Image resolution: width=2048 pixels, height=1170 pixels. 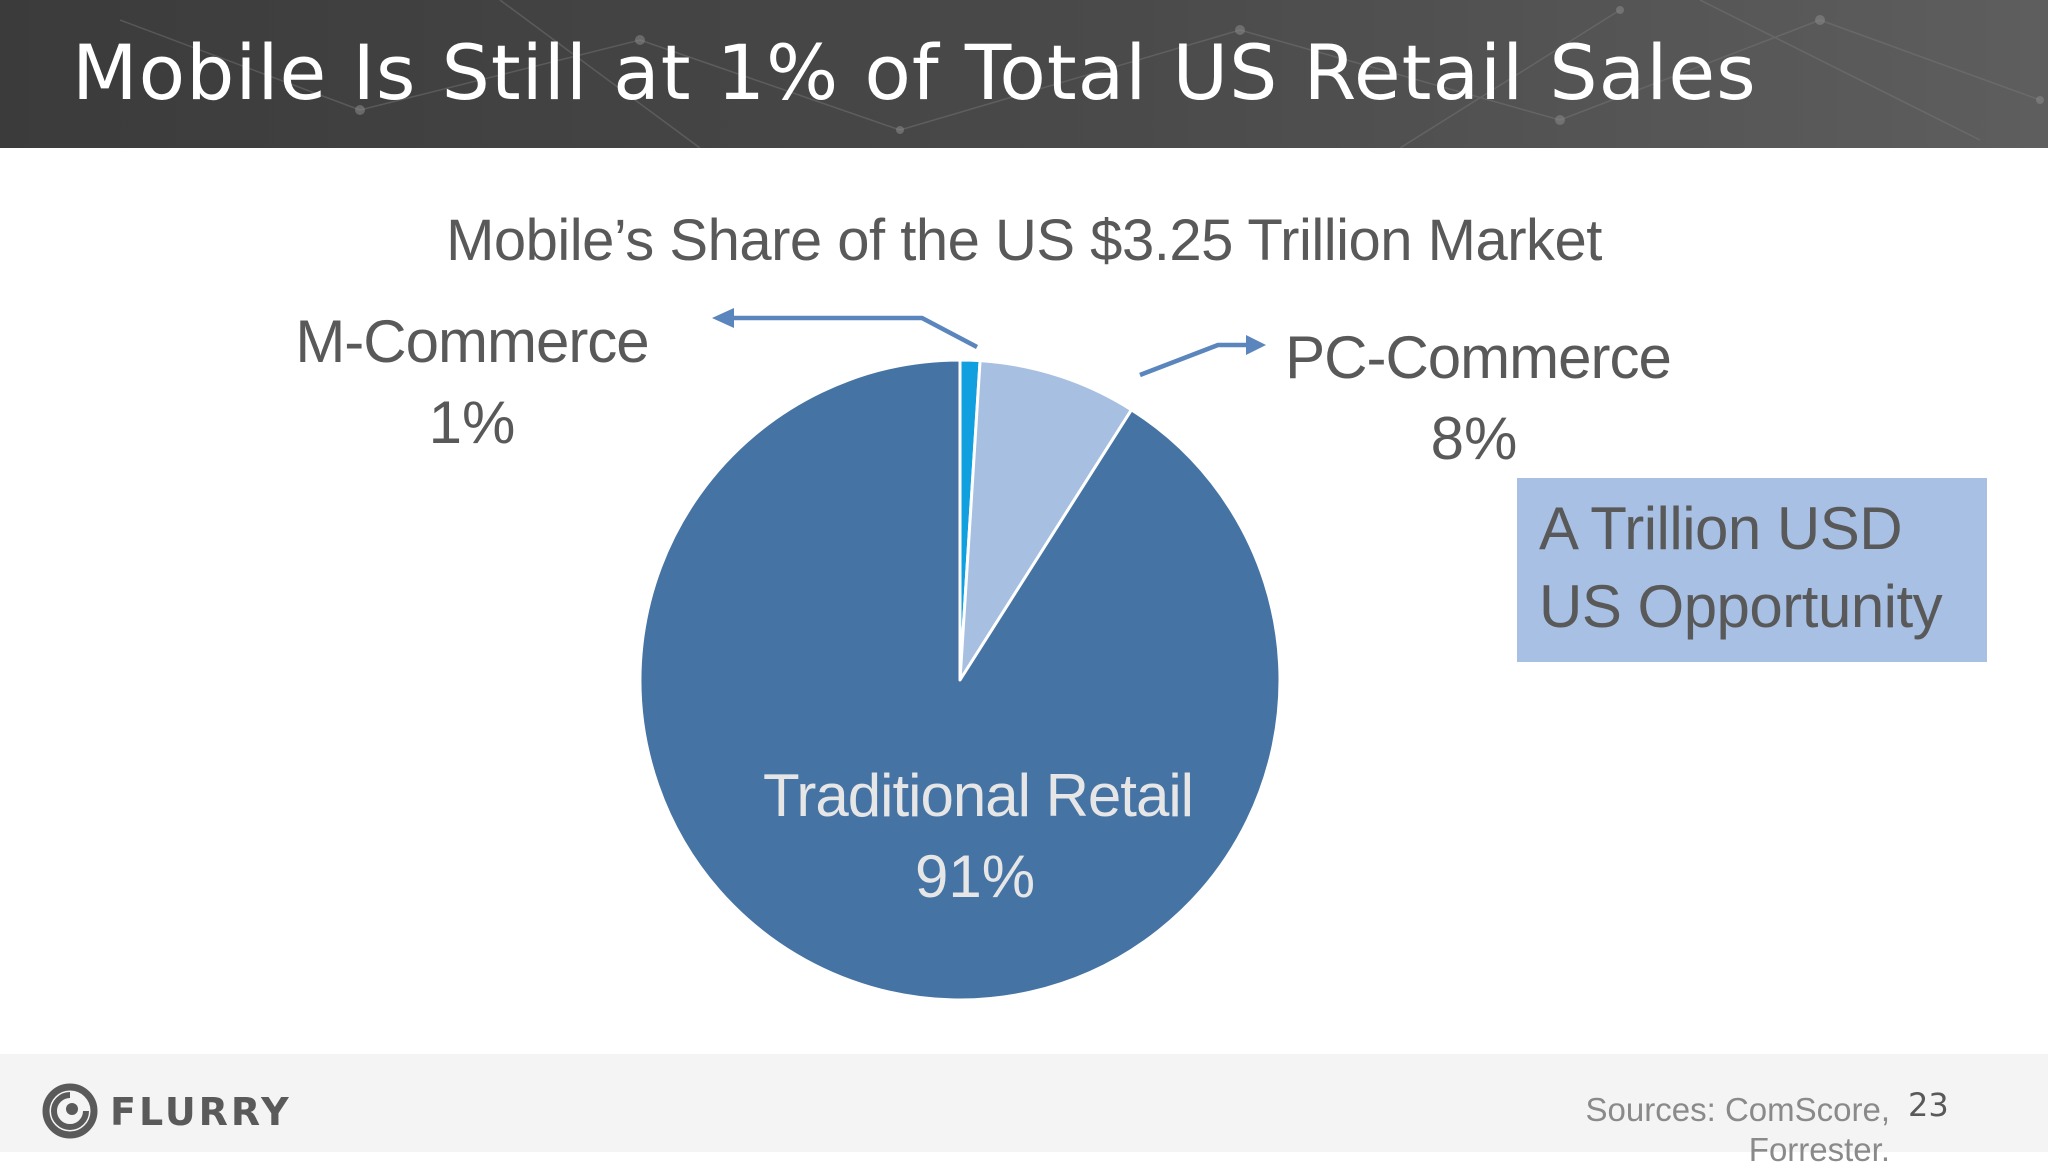 What do you see at coordinates (1737, 1129) in the screenshot?
I see `sources-note: Sources: ComScore, Forrester.` at bounding box center [1737, 1129].